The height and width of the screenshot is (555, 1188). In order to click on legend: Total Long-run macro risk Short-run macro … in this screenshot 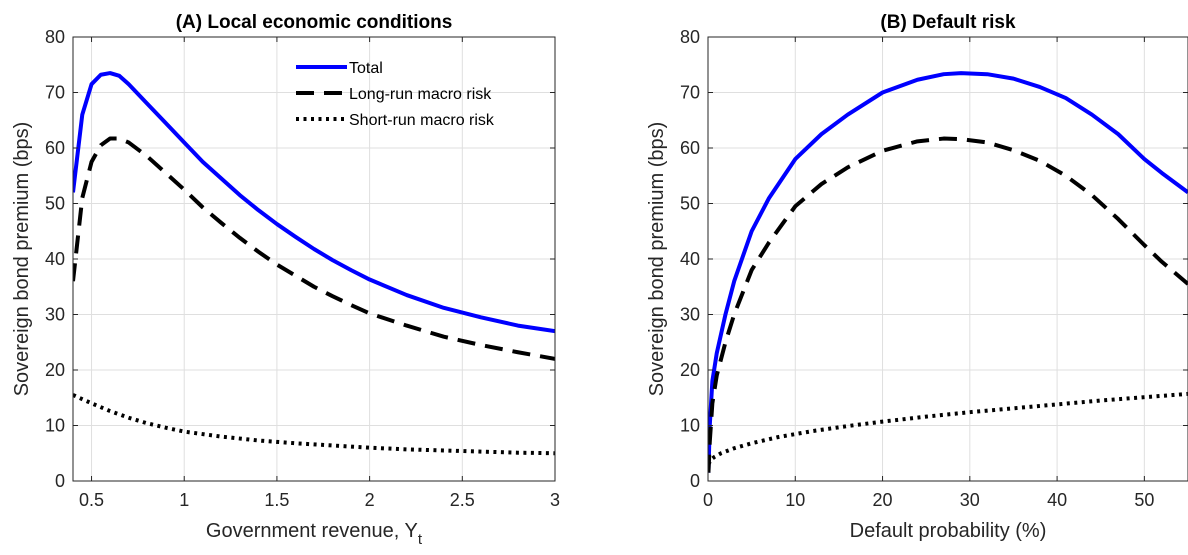, I will do `click(395, 94)`.